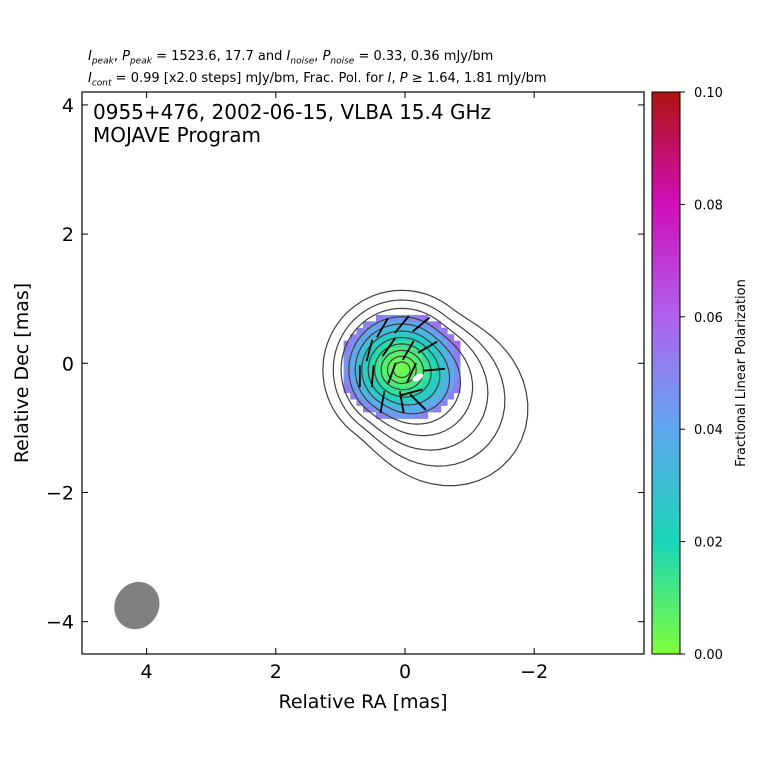 This screenshot has width=760, height=760. What do you see at coordinates (405, 672) in the screenshot?
I see `x-tick-label: 0` at bounding box center [405, 672].